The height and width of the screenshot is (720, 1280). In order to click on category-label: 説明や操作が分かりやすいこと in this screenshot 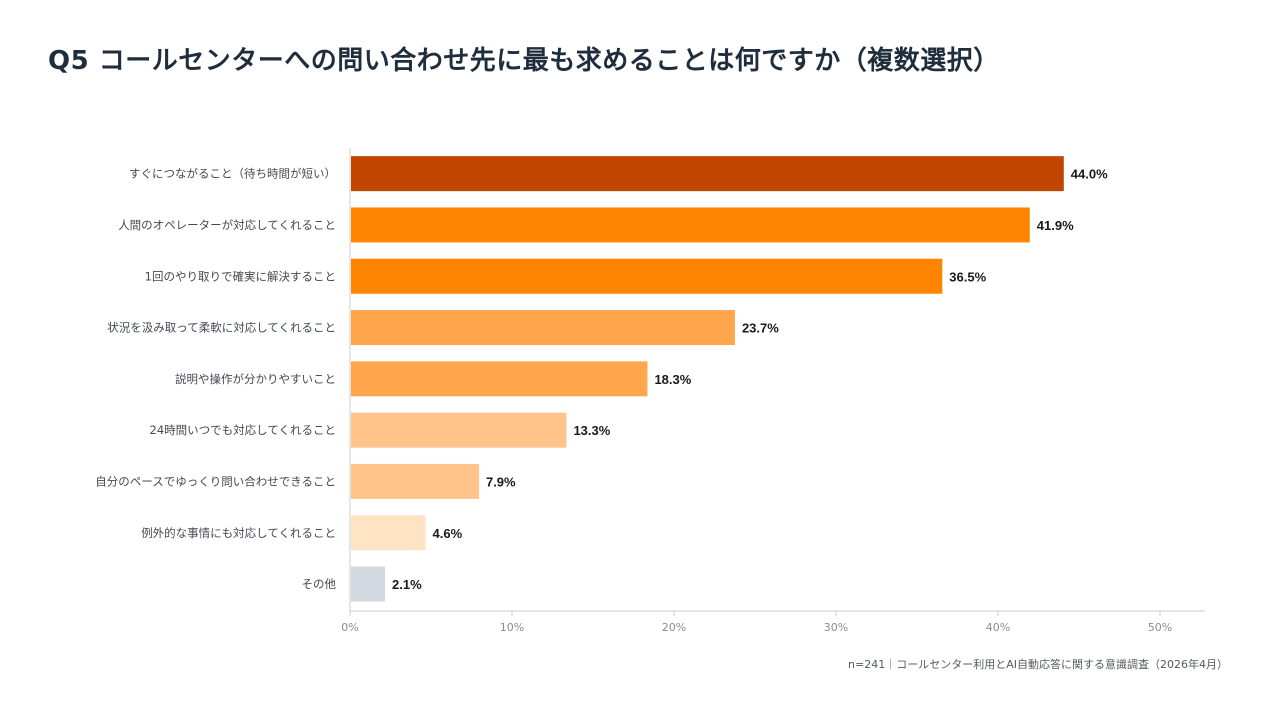, I will do `click(255, 379)`.